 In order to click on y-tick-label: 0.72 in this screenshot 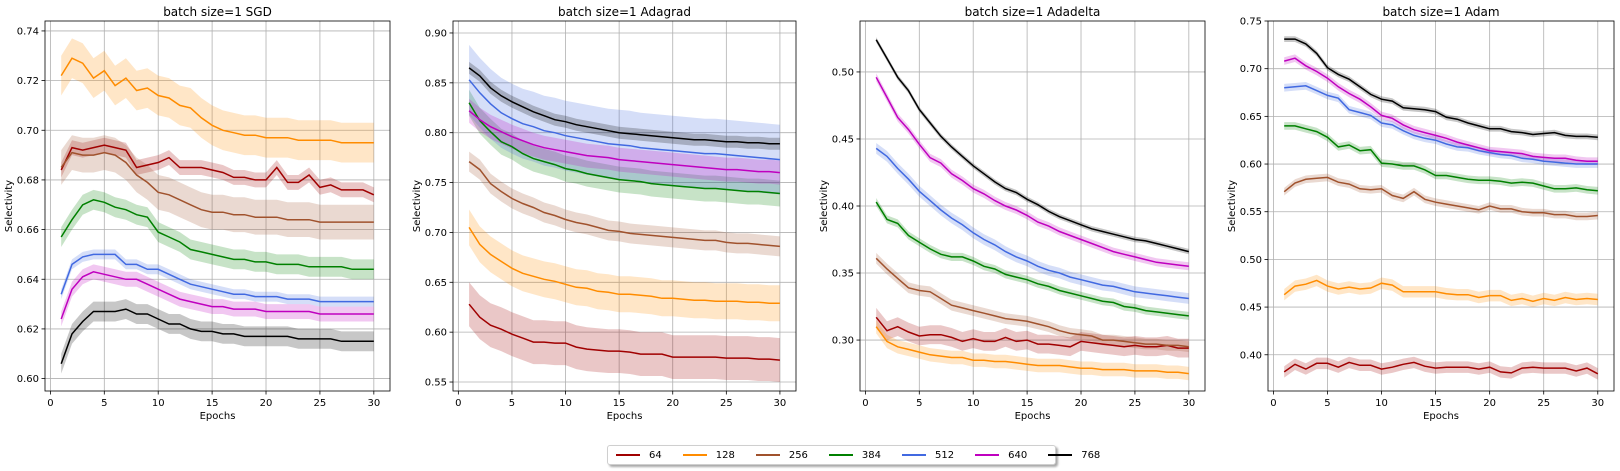, I will do `click(28, 81)`.